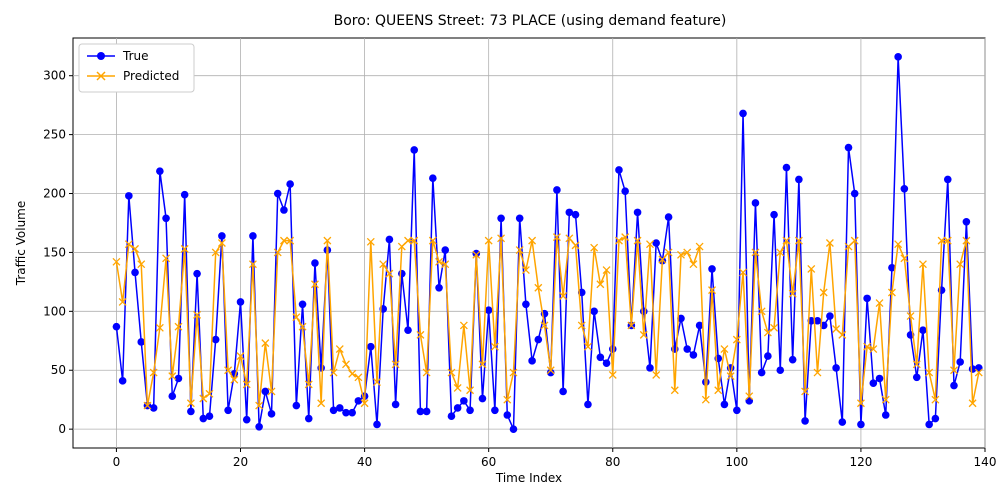  Describe the element at coordinates (54, 76) in the screenshot. I see `y-tick-label: 300` at that location.